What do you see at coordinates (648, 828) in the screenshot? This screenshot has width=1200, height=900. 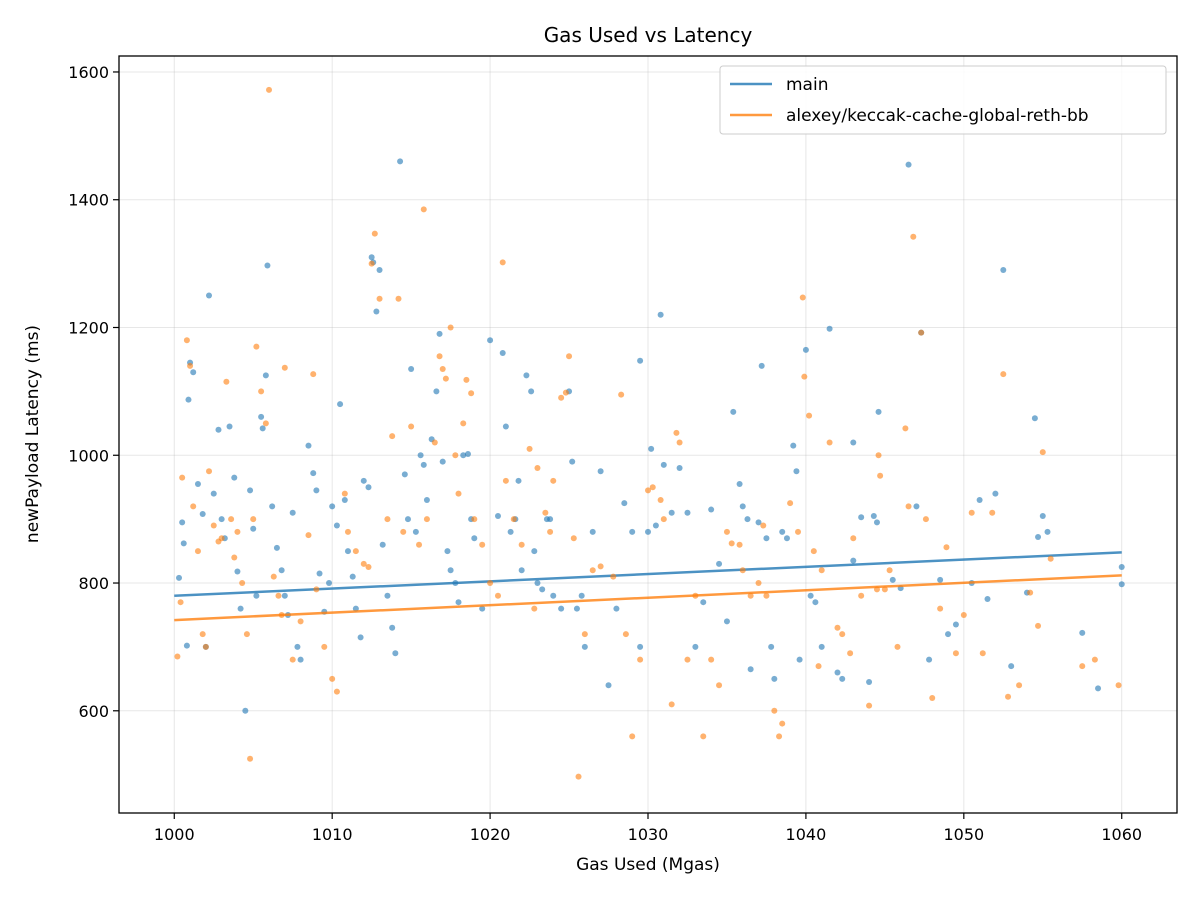 I see `x-axis-ticks: 1000 1010 1020 1030 1040 1050 1060` at bounding box center [648, 828].